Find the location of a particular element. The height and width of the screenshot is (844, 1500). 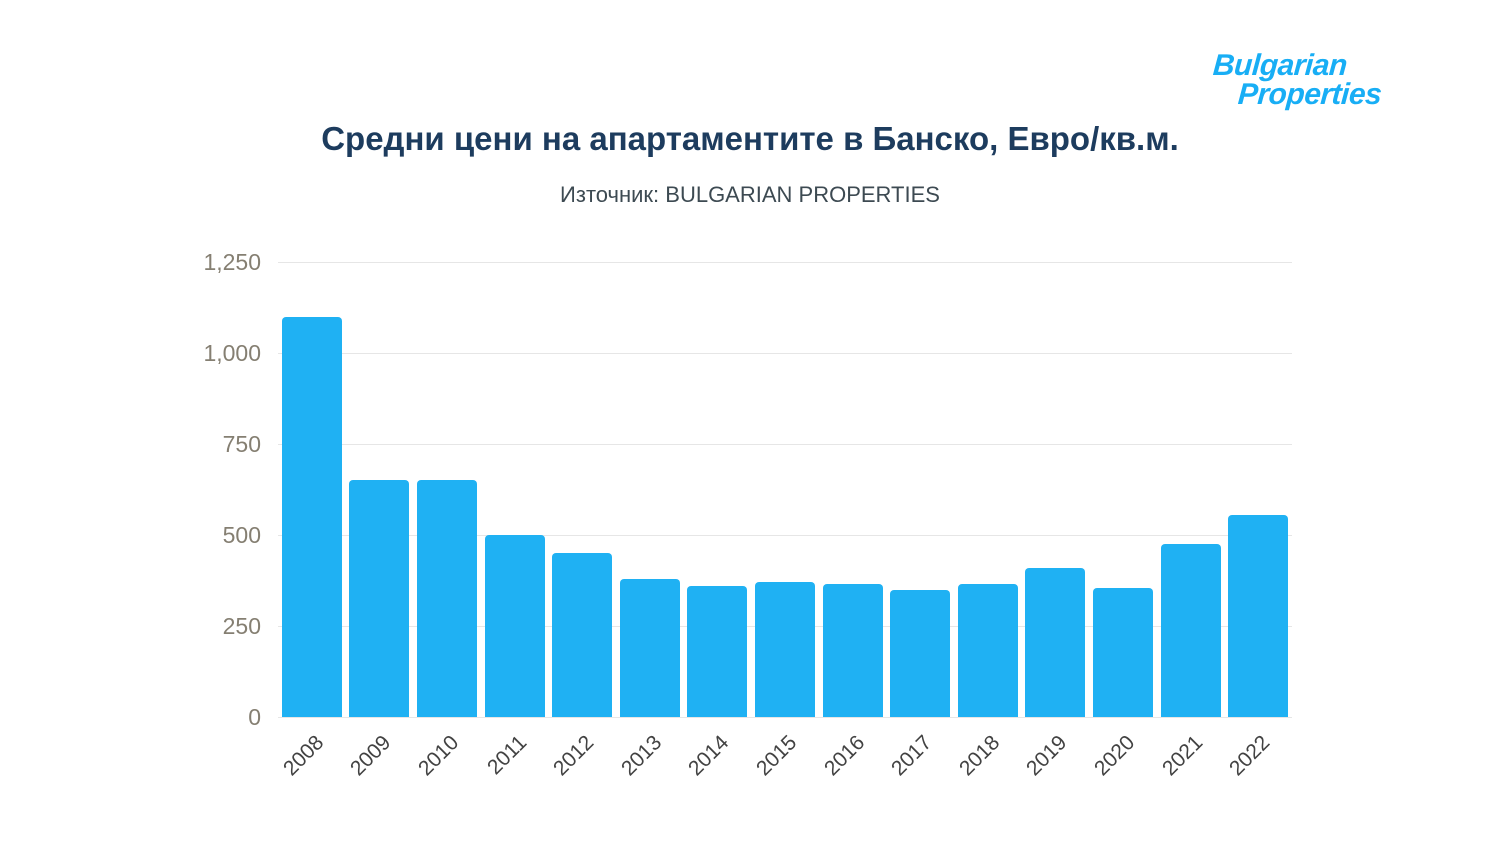

bar-2022 is located at coordinates (1258, 615).